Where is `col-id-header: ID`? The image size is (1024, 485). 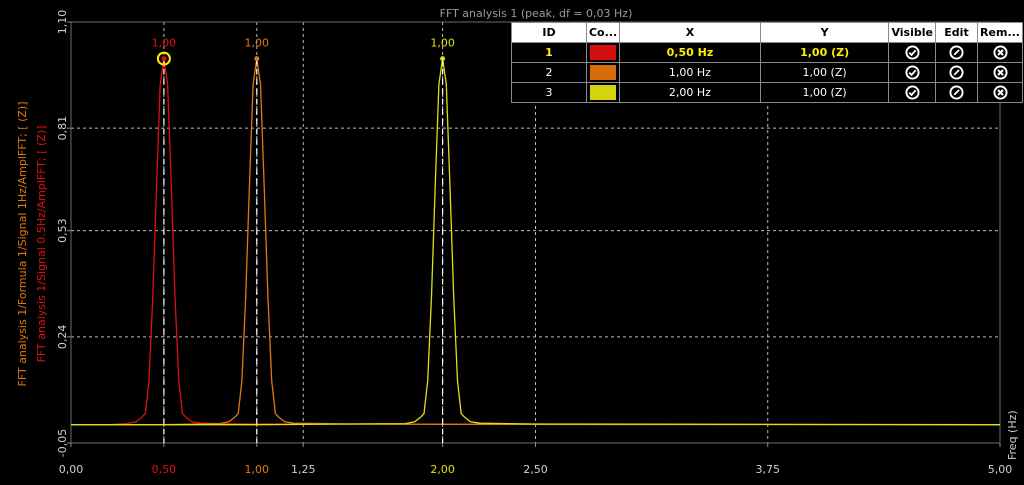 col-id-header: ID is located at coordinates (549, 32).